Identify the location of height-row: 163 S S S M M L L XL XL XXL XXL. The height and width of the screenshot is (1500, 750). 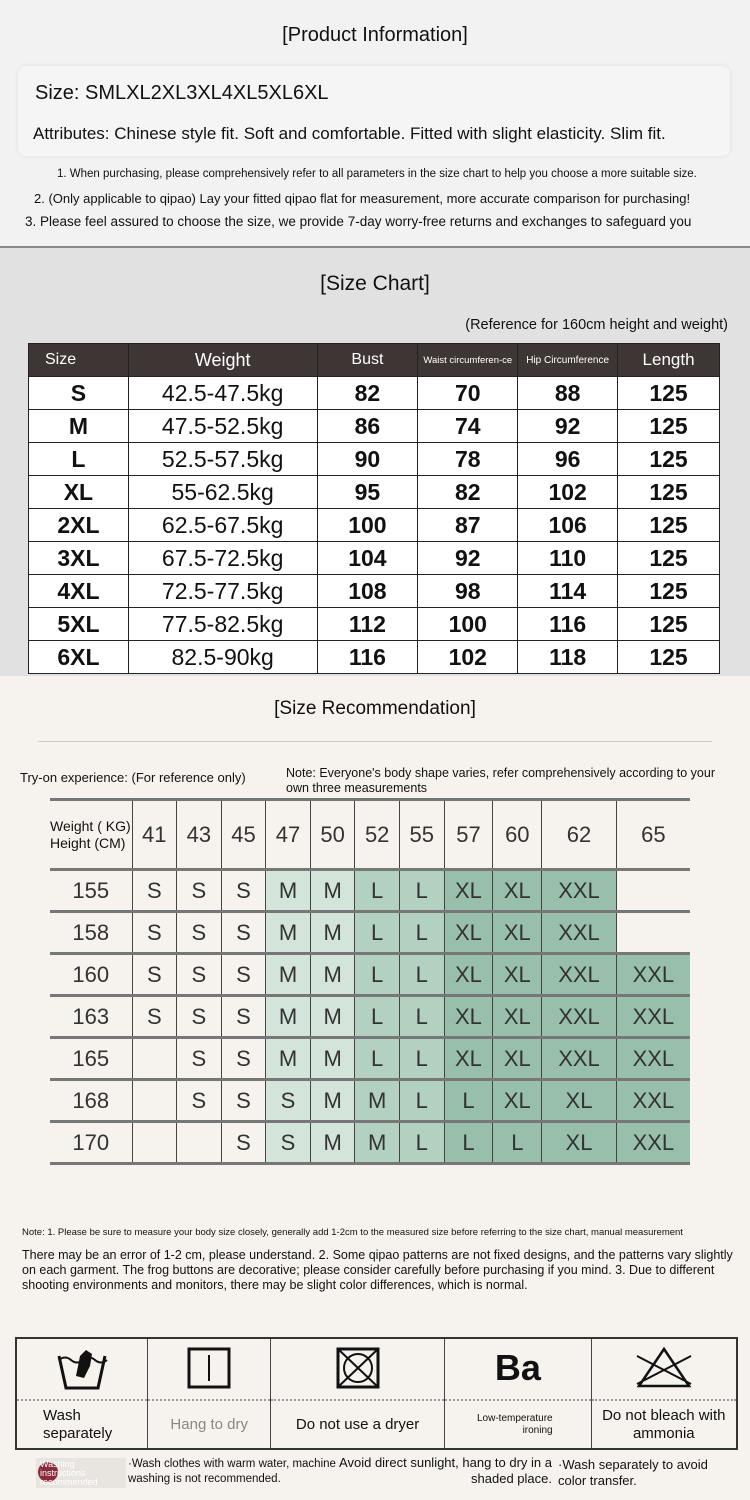
(370, 1017).